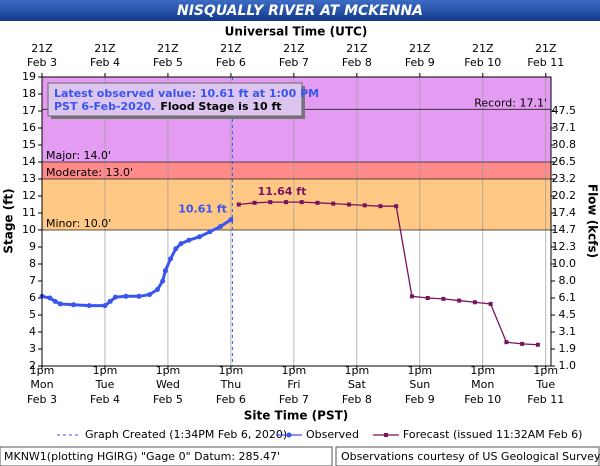 This screenshot has width=600, height=466. I want to click on y-tick-label: 18, so click(29, 93).